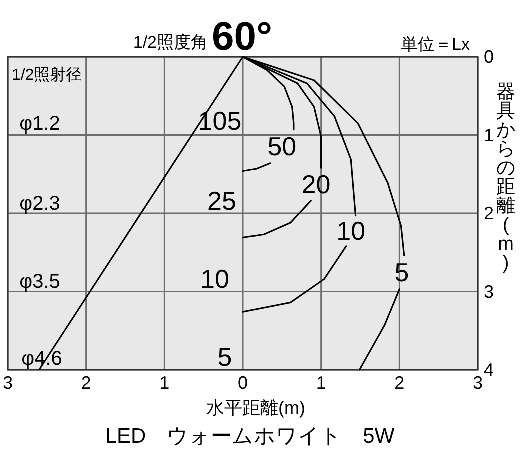  What do you see at coordinates (242, 37) in the screenshot?
I see `chart-subtitle: 60°` at bounding box center [242, 37].